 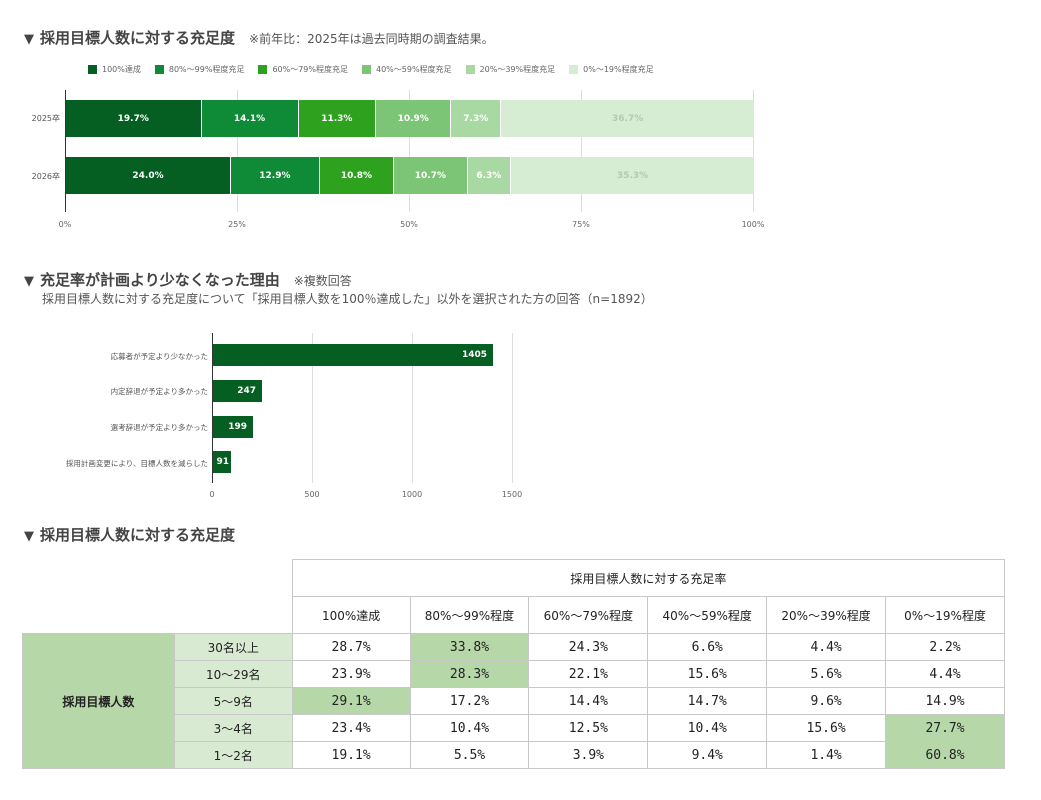 I want to click on bar-segment: 36.7%, so click(x=627, y=118).